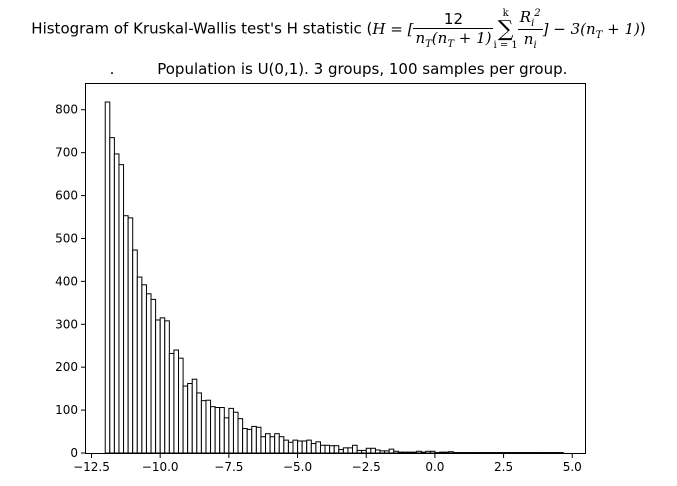 The width and height of the screenshot is (677, 486). What do you see at coordinates (66, 324) in the screenshot?
I see `y-tick-label: 300` at bounding box center [66, 324].